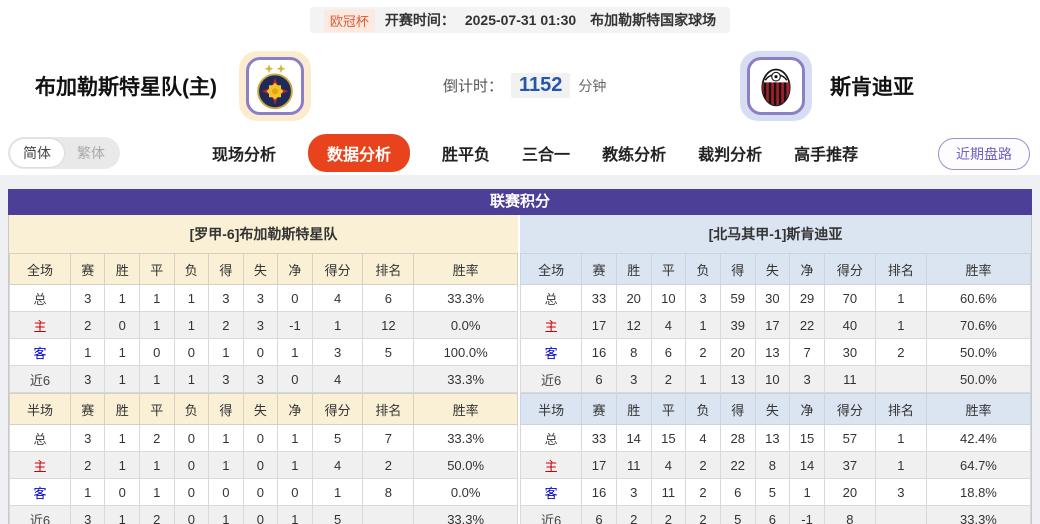 This screenshot has width=1040, height=524. What do you see at coordinates (520, 202) in the screenshot?
I see `standings-title: 联赛积分` at bounding box center [520, 202].